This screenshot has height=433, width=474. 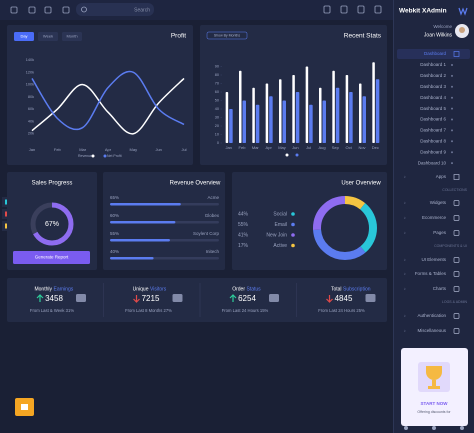 What do you see at coordinates (280, 214) in the screenshot?
I see `legend-label: Social` at bounding box center [280, 214].